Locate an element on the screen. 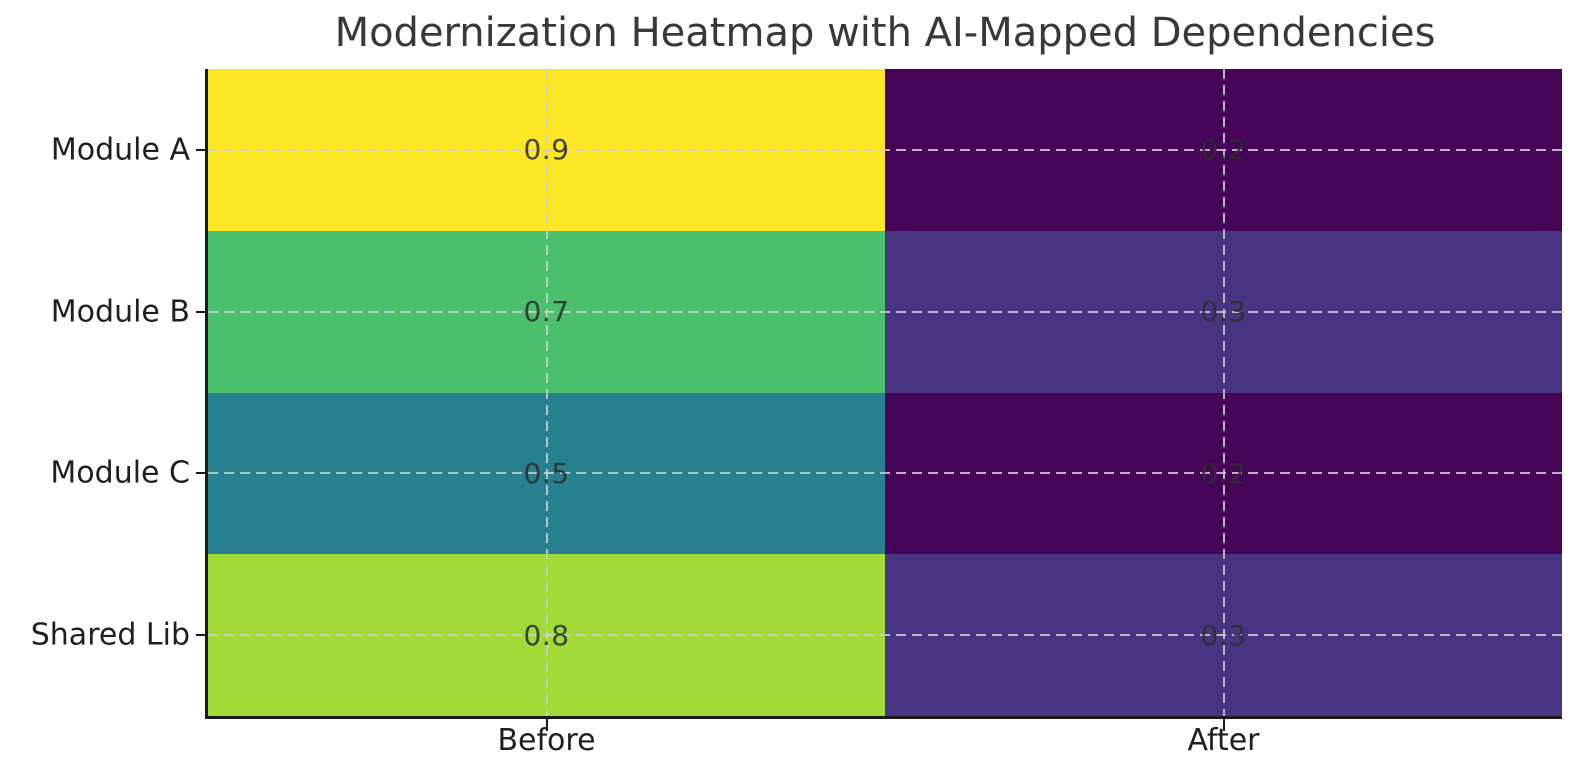  x-axis-spine is located at coordinates (883, 717).